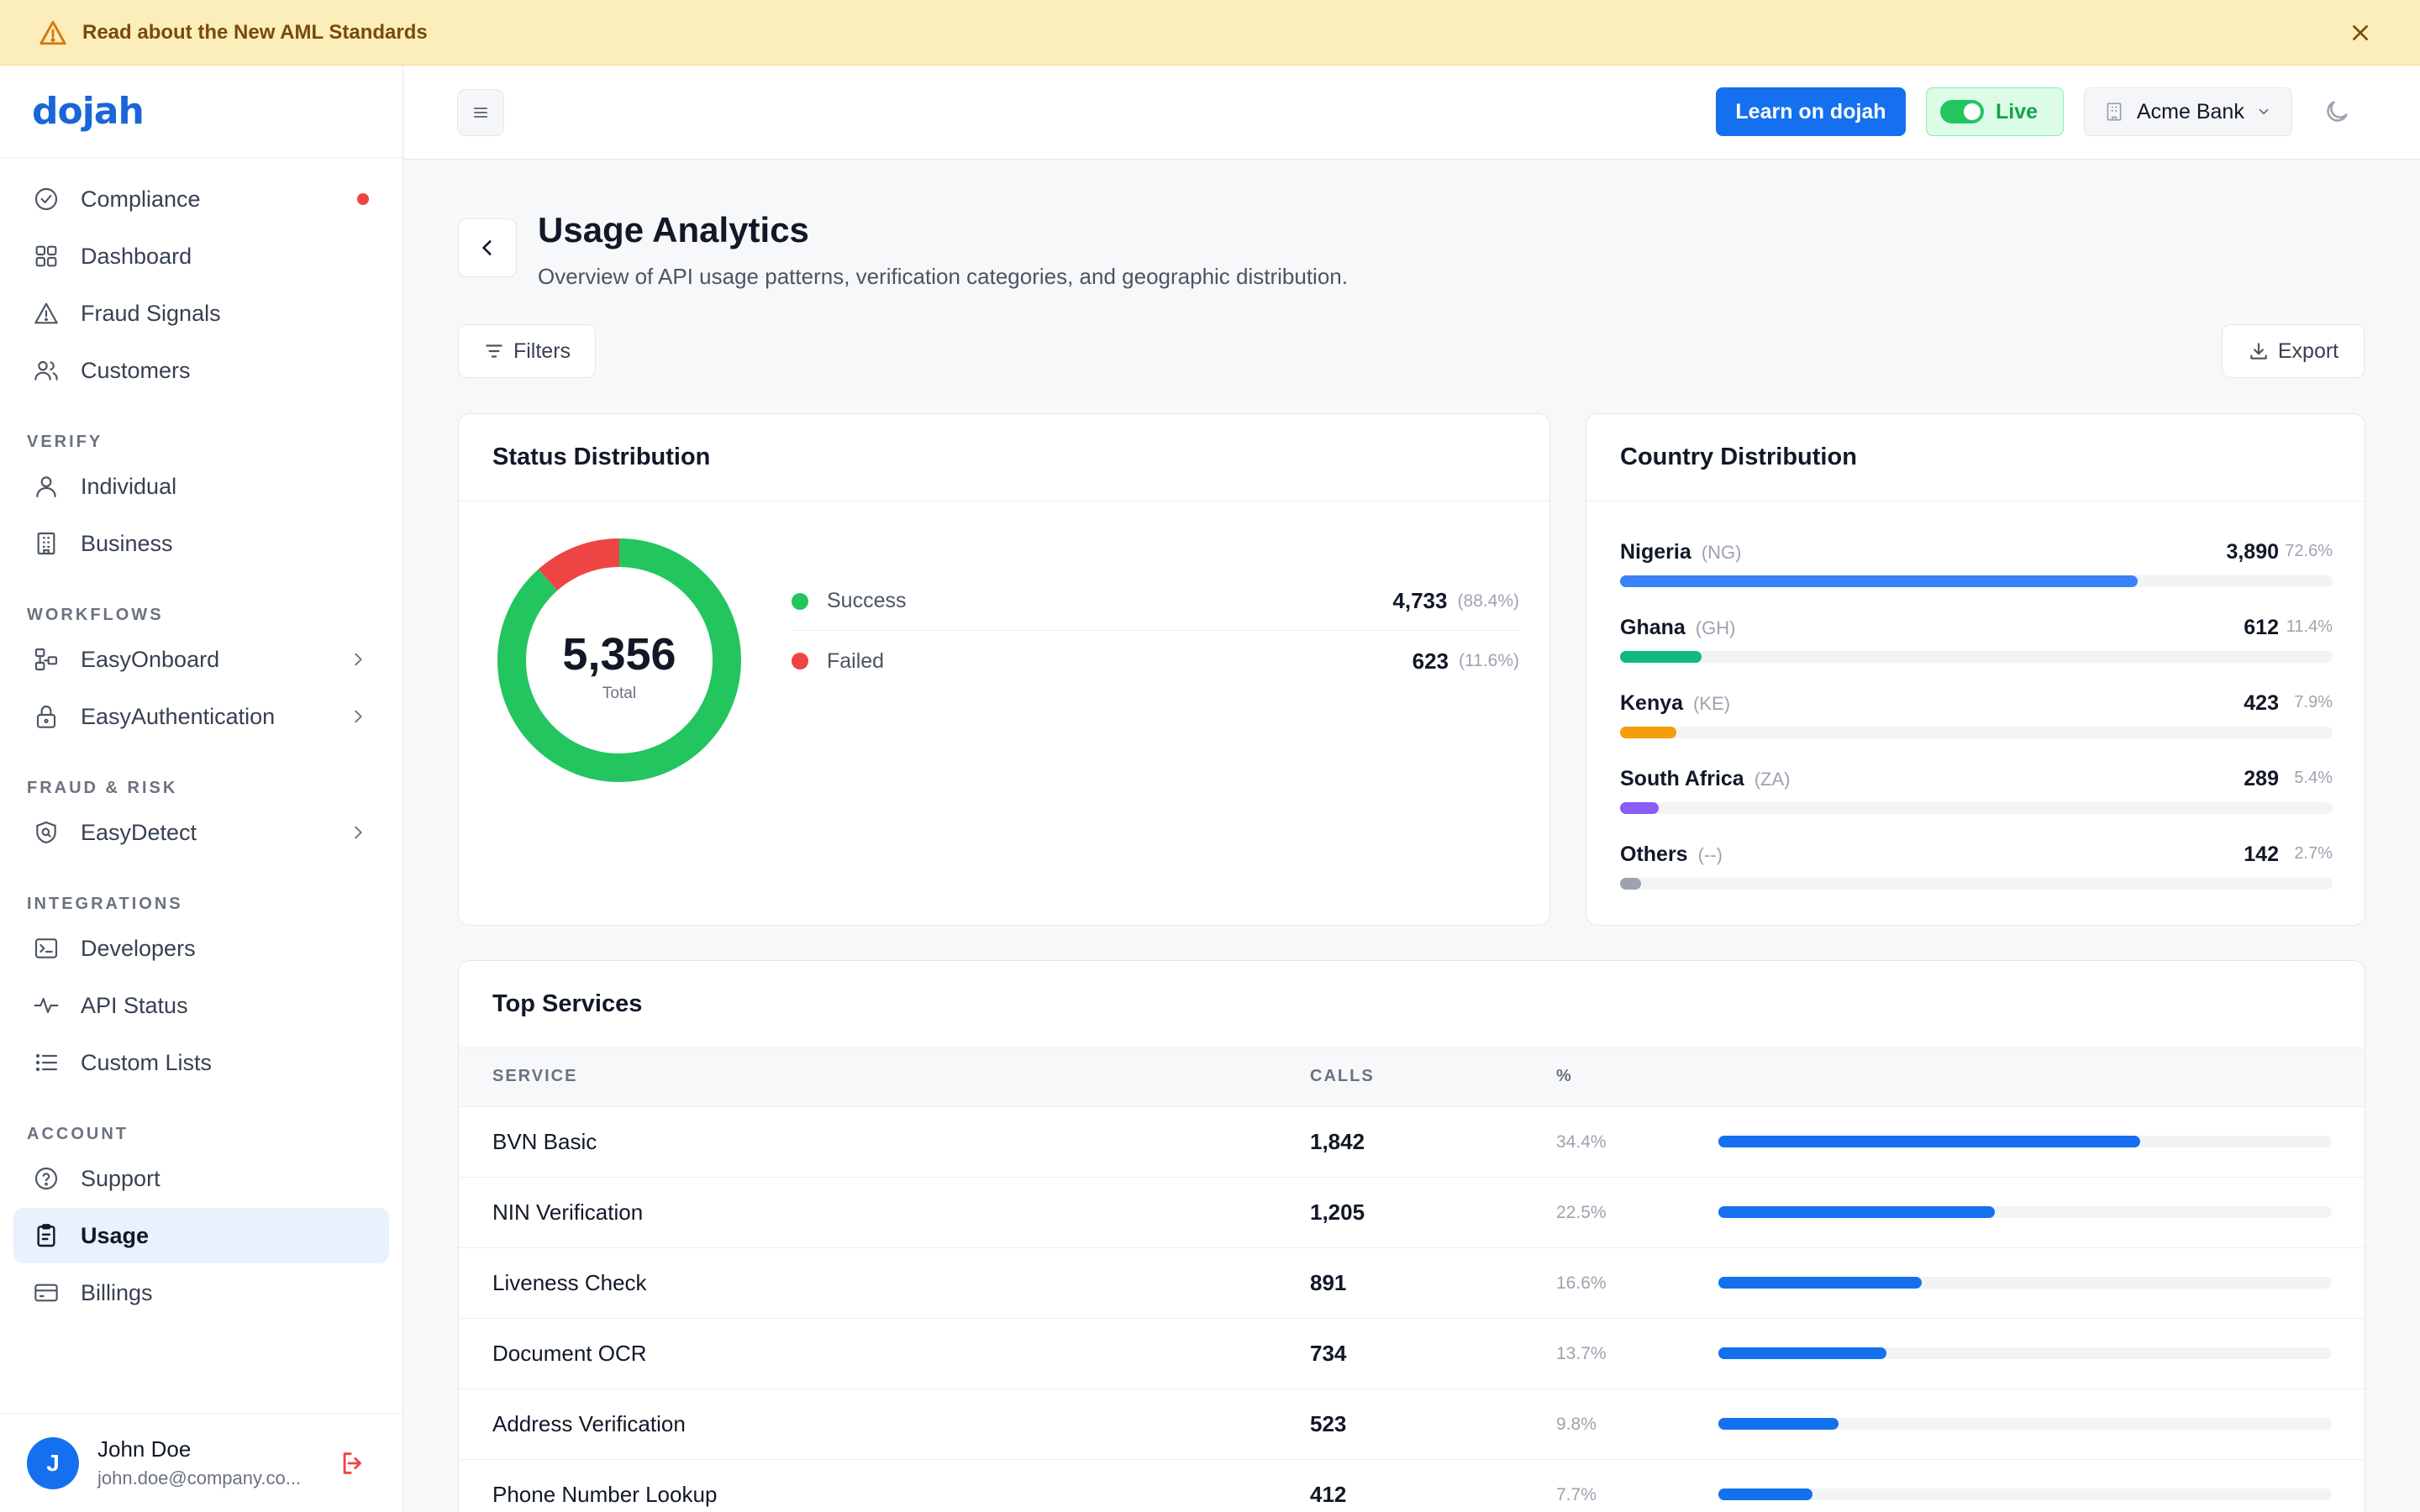 Image resolution: width=2420 pixels, height=1512 pixels. What do you see at coordinates (487, 247) in the screenshot?
I see `back-button` at bounding box center [487, 247].